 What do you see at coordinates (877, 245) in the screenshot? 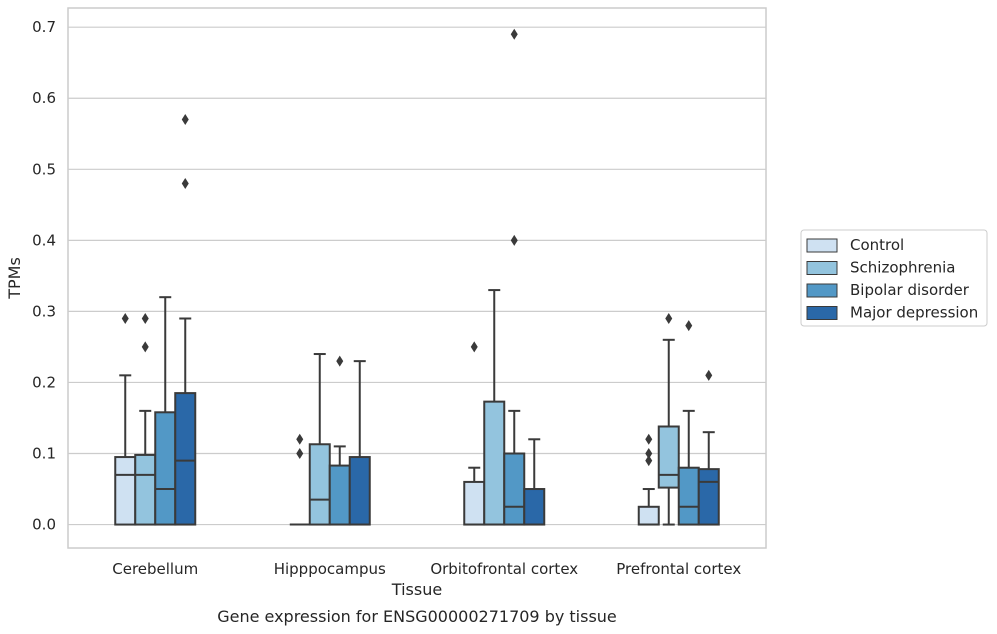
I see `legend-label: Control` at bounding box center [877, 245].